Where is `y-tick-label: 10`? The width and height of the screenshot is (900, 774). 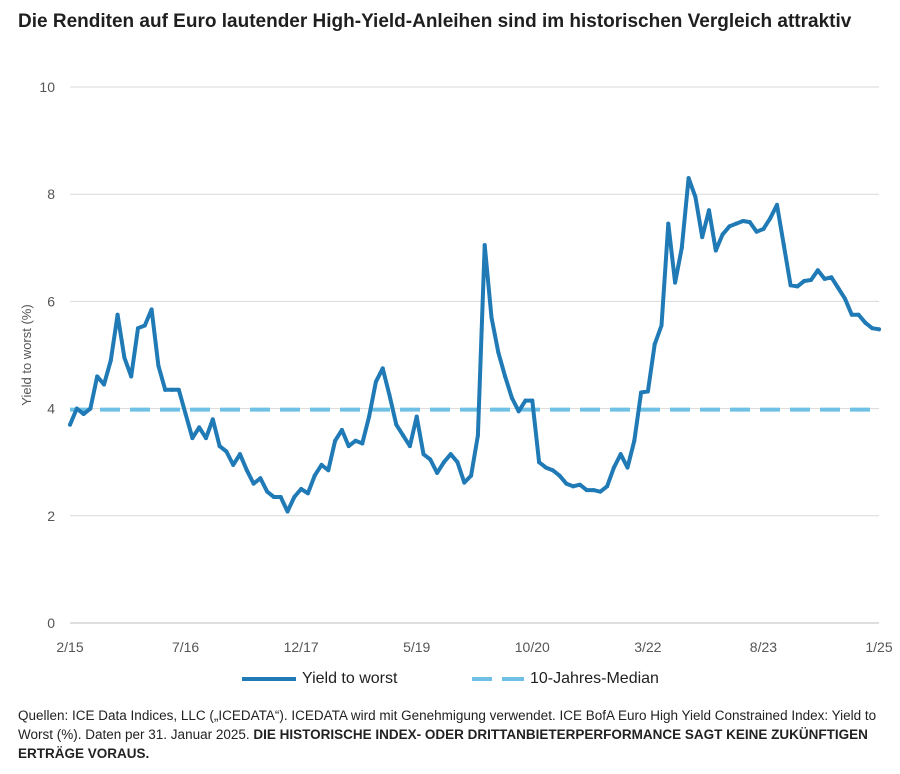
y-tick-label: 10 is located at coordinates (47, 87).